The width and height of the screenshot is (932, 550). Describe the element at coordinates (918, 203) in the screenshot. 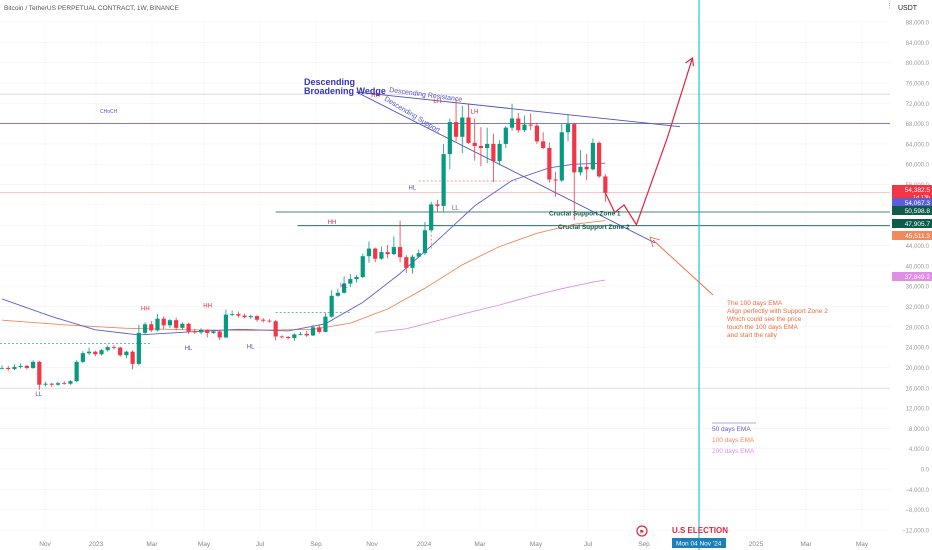

I see `price-tag-value: 54,067.3` at that location.